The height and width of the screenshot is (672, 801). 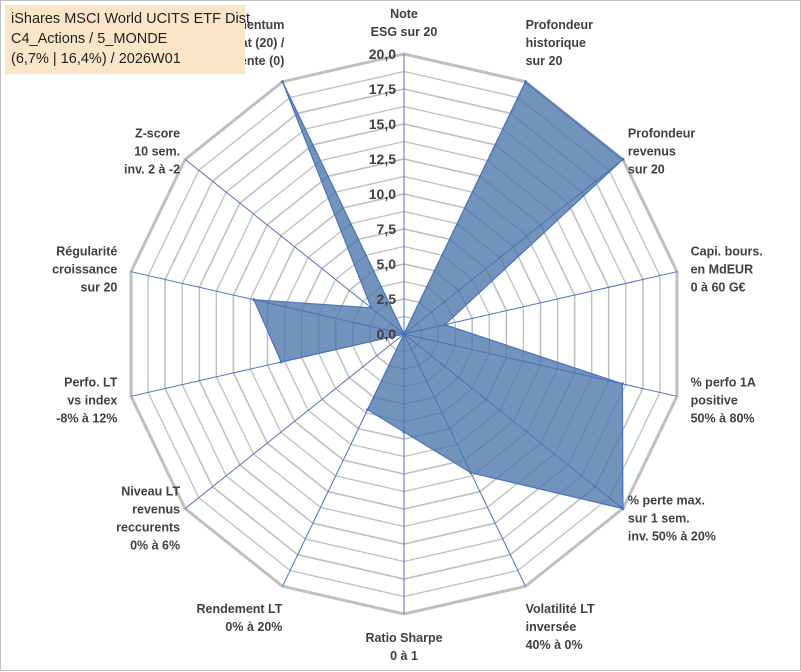 I want to click on category-label: Profondeur revenus sur 20, so click(x=661, y=152).